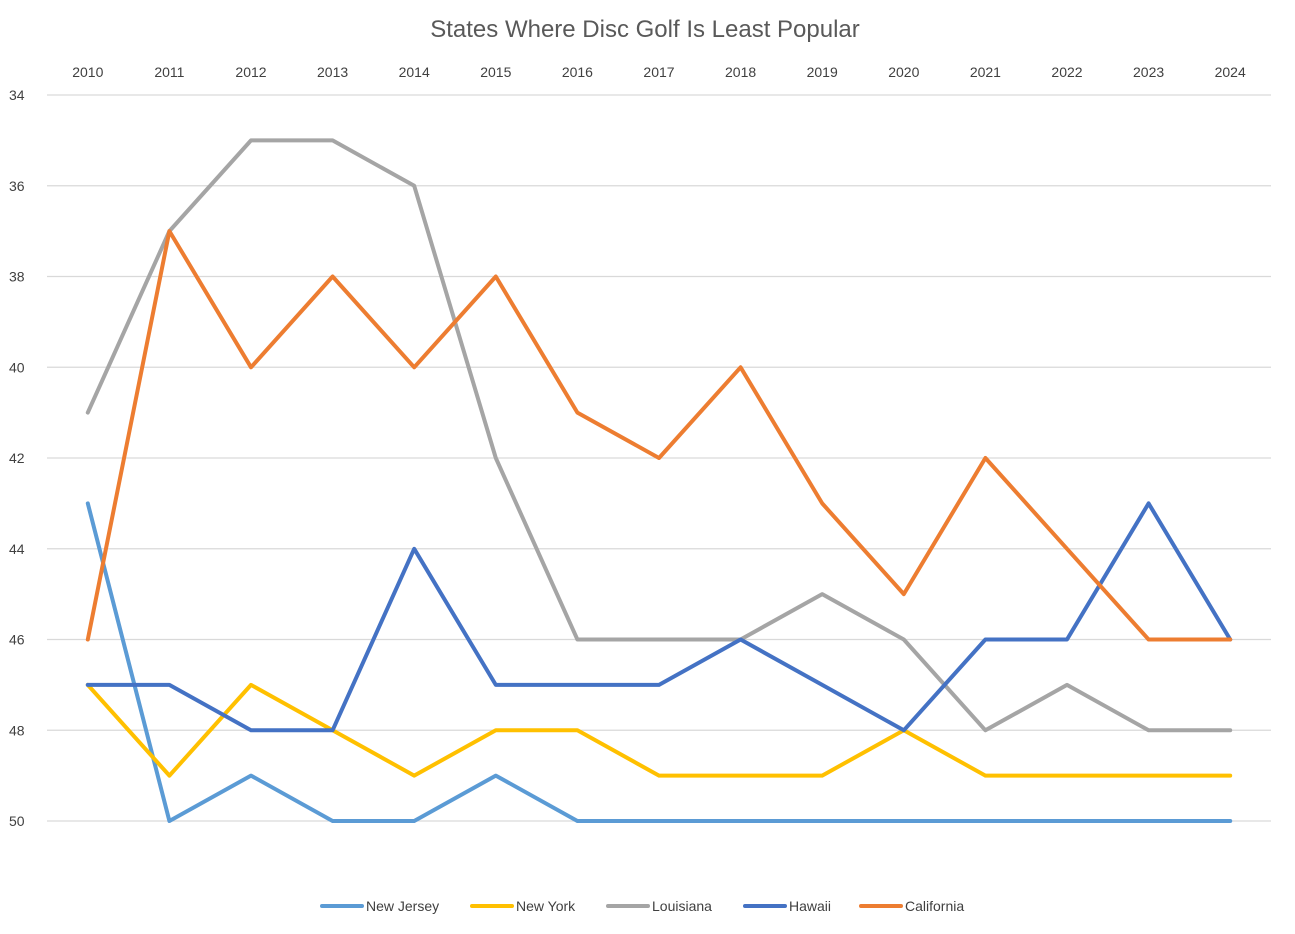  I want to click on x-tick-label: 2018, so click(740, 72).